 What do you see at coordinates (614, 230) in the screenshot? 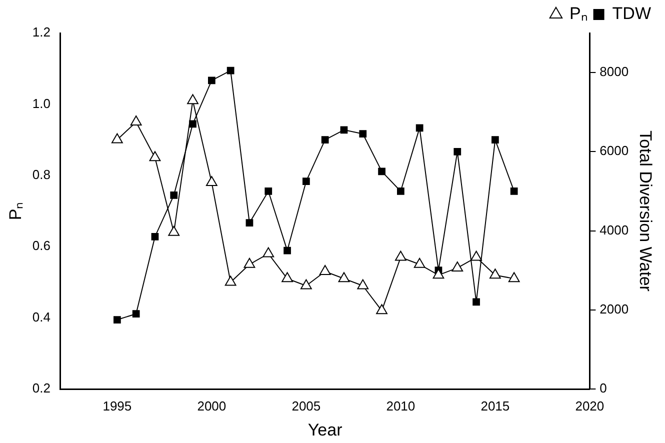
I see `y2-tick-label: 4000` at bounding box center [614, 230].